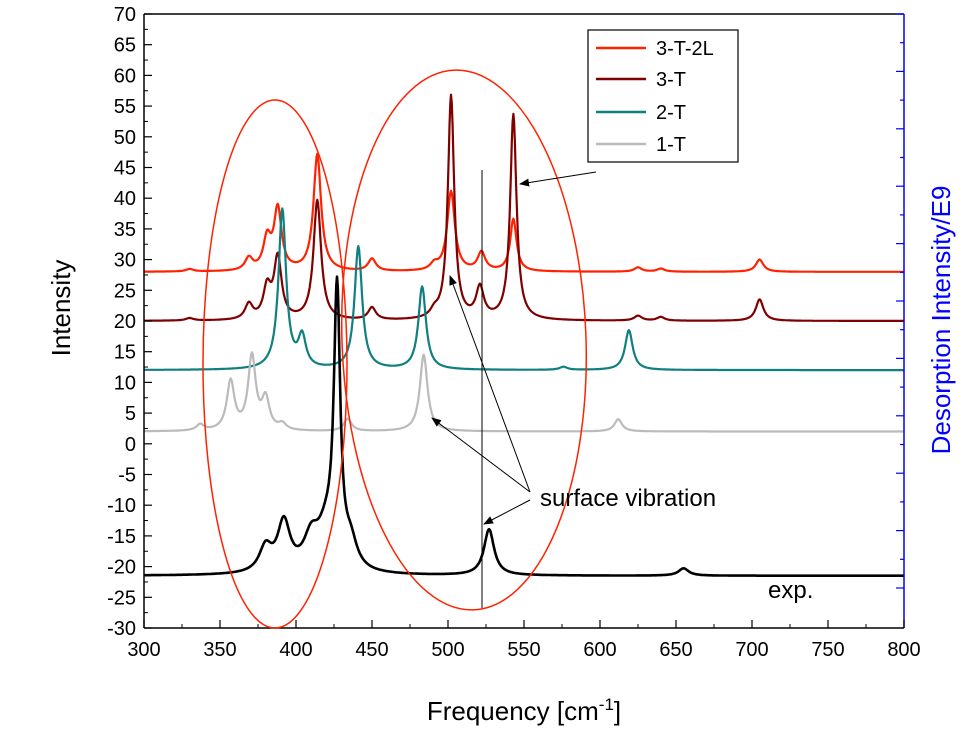  Describe the element at coordinates (121, 598) in the screenshot. I see `y-tick-label: -25` at that location.